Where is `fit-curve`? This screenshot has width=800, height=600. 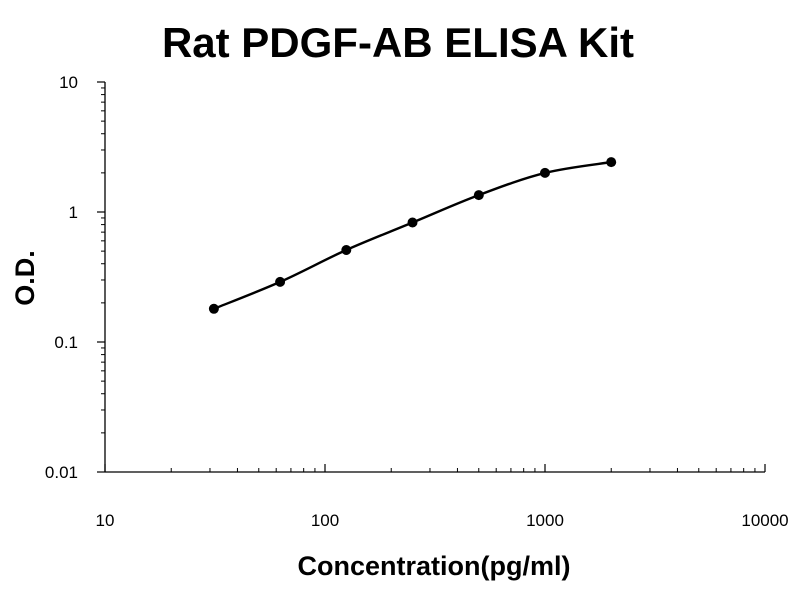
fit-curve is located at coordinates (412, 235).